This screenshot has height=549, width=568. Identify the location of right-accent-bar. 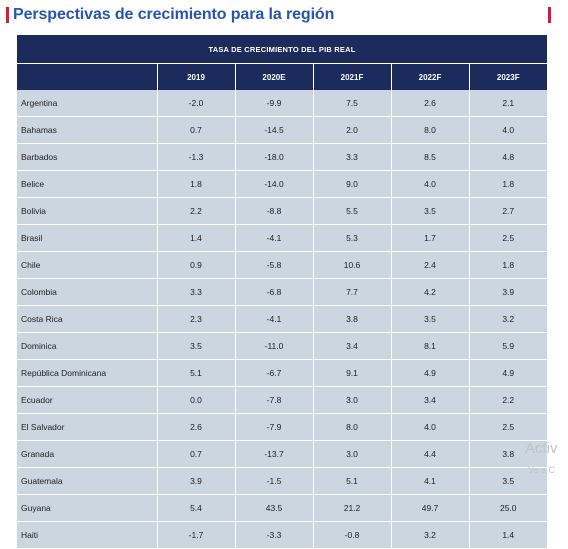
(549, 15).